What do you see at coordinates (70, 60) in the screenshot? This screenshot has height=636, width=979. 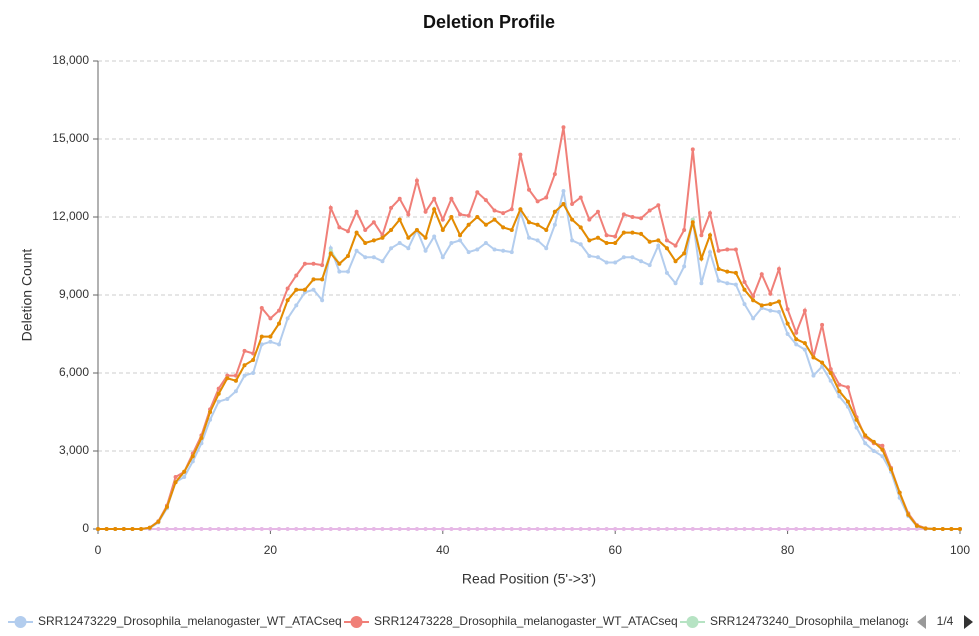 I see `y-tick-label: 18,000` at bounding box center [70, 60].